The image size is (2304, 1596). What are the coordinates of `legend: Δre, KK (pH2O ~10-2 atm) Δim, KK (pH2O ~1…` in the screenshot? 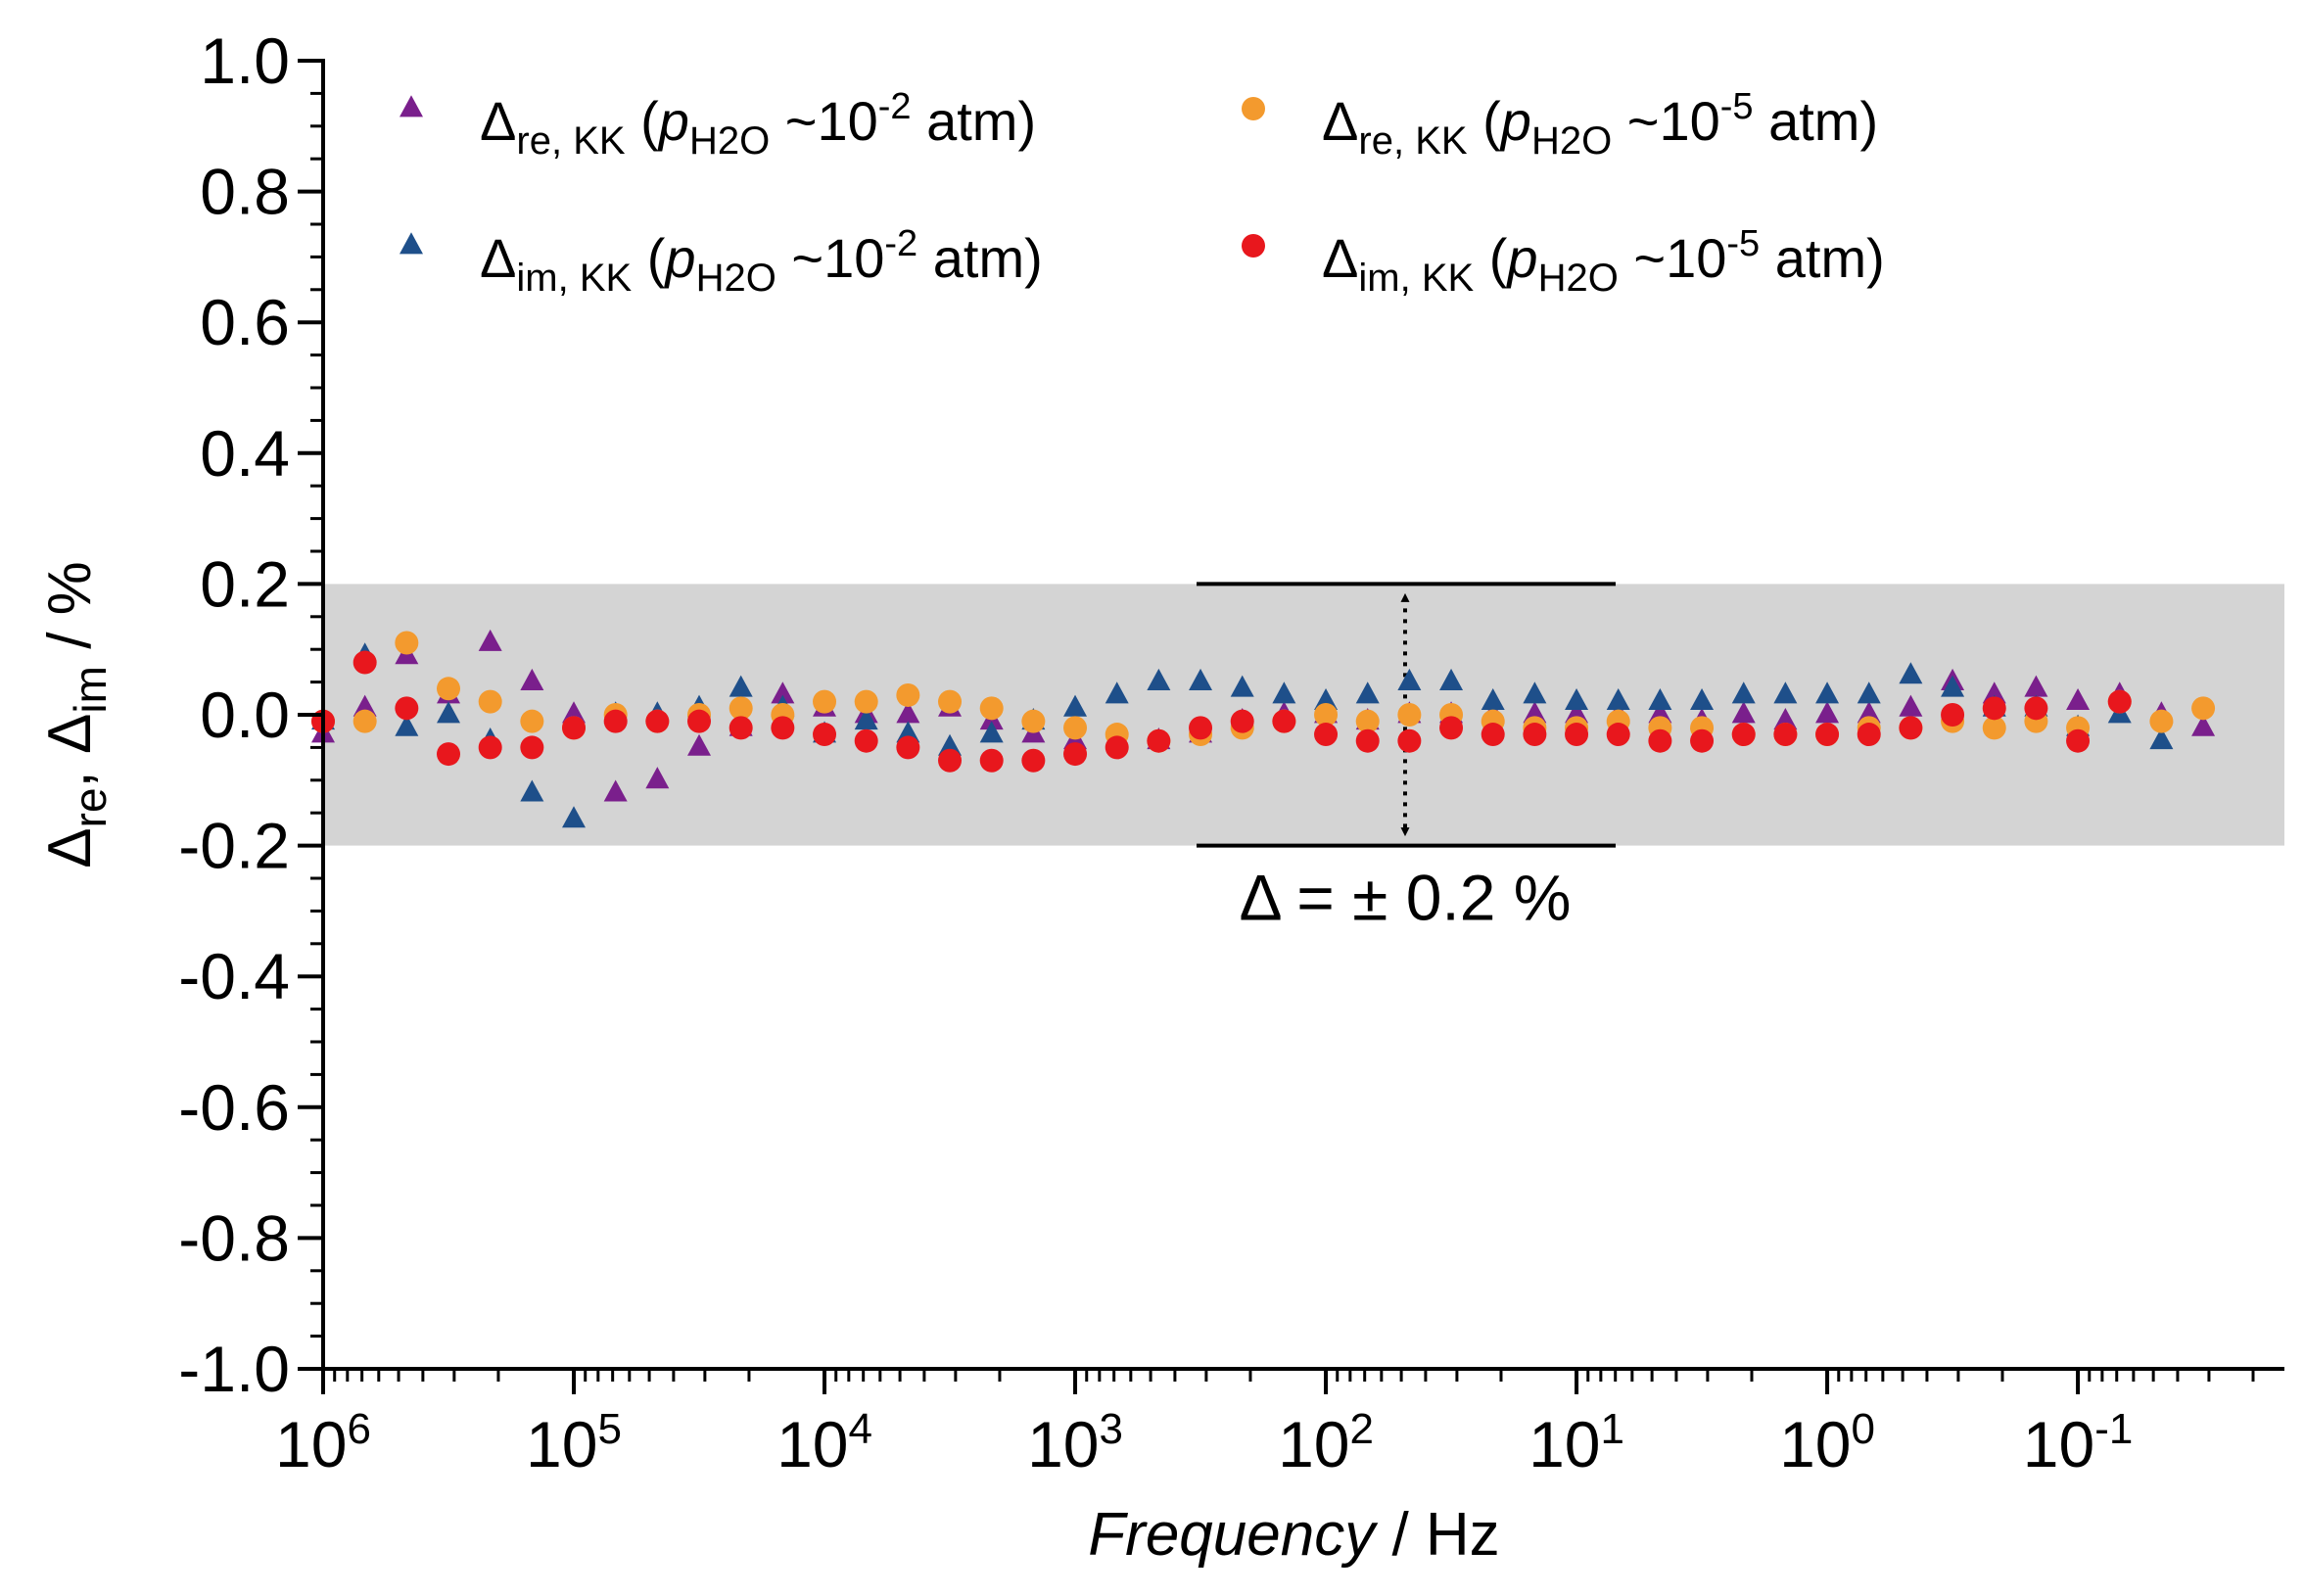 It's located at (1142, 193).